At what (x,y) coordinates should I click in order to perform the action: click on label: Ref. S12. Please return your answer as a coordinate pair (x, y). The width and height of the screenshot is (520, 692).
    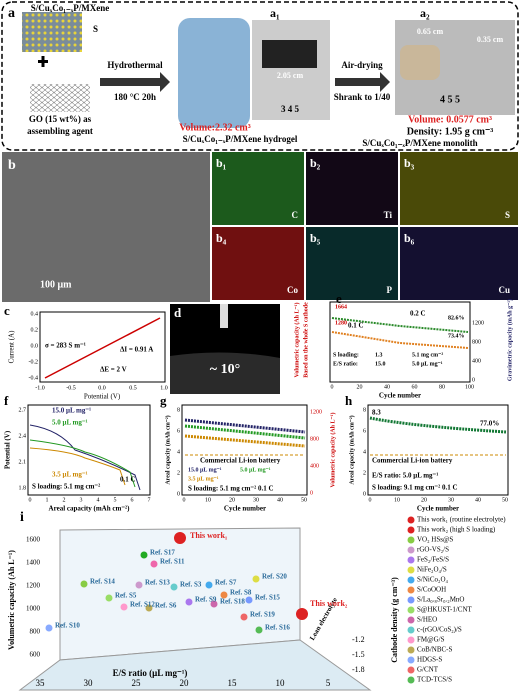
    Looking at the image, I should click on (142, 605).